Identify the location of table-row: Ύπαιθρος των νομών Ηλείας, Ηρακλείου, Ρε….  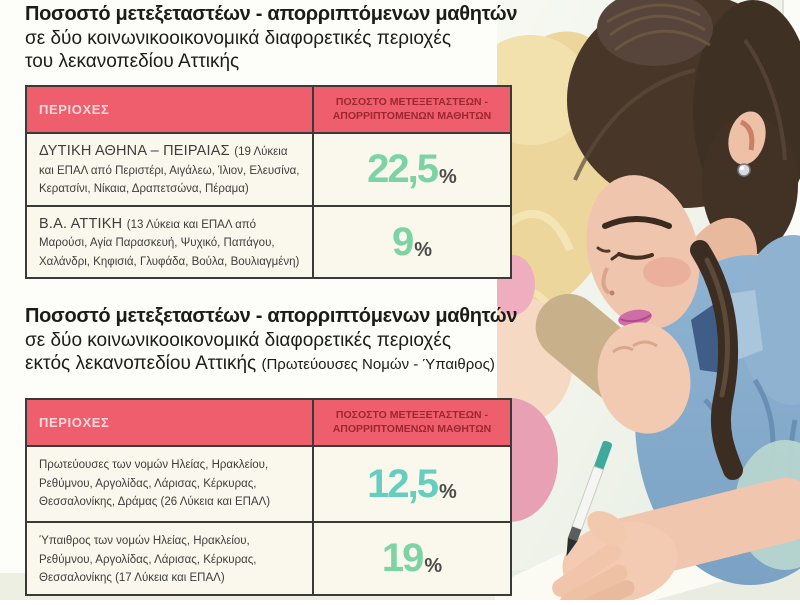
(268, 557).